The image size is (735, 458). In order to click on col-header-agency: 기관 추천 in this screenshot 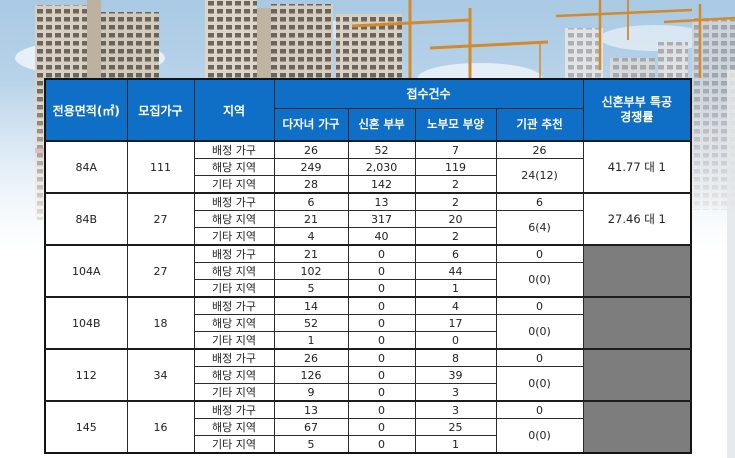, I will do `click(539, 124)`.